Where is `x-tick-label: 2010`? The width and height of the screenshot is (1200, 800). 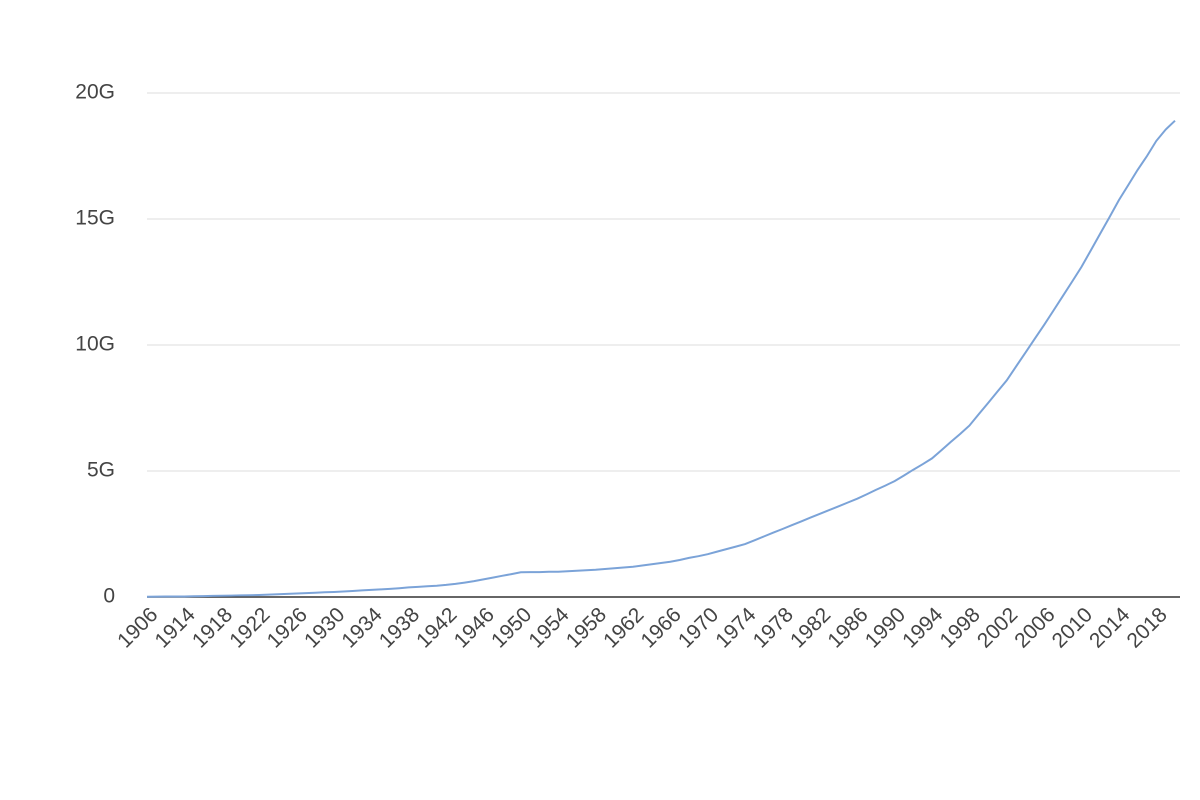 x-tick-label: 2010 is located at coordinates (1072, 627).